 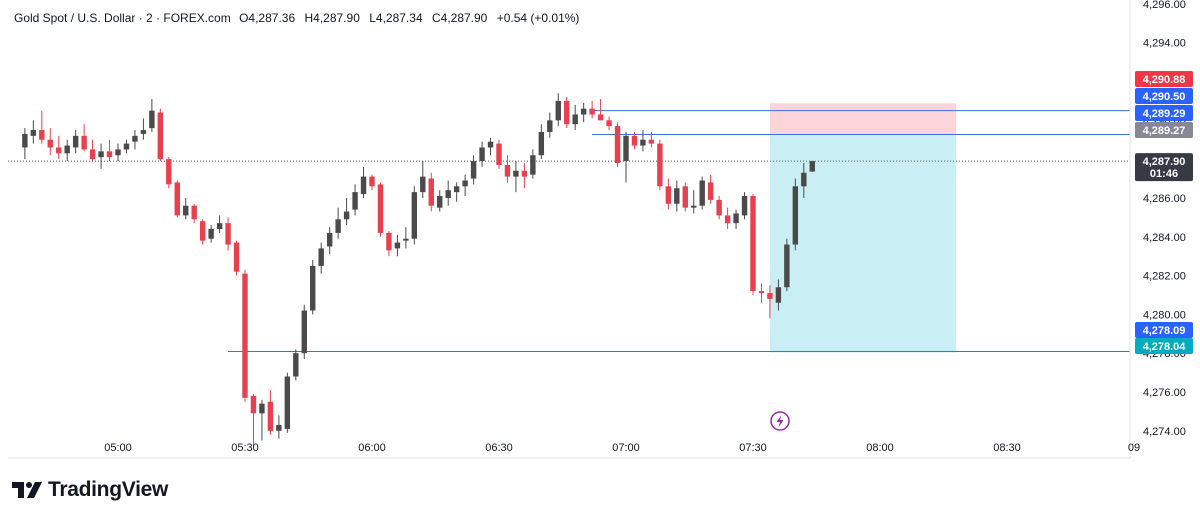 I want to click on price-tag-high-marker: 4,289.29, so click(x=1164, y=113).